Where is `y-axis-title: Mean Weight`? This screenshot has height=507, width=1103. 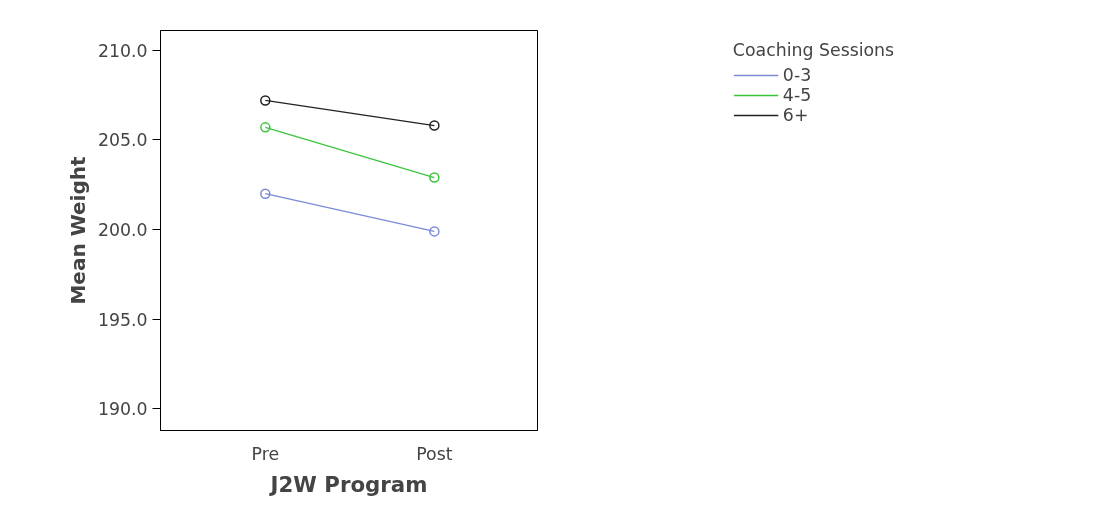 y-axis-title: Mean Weight is located at coordinates (77, 230).